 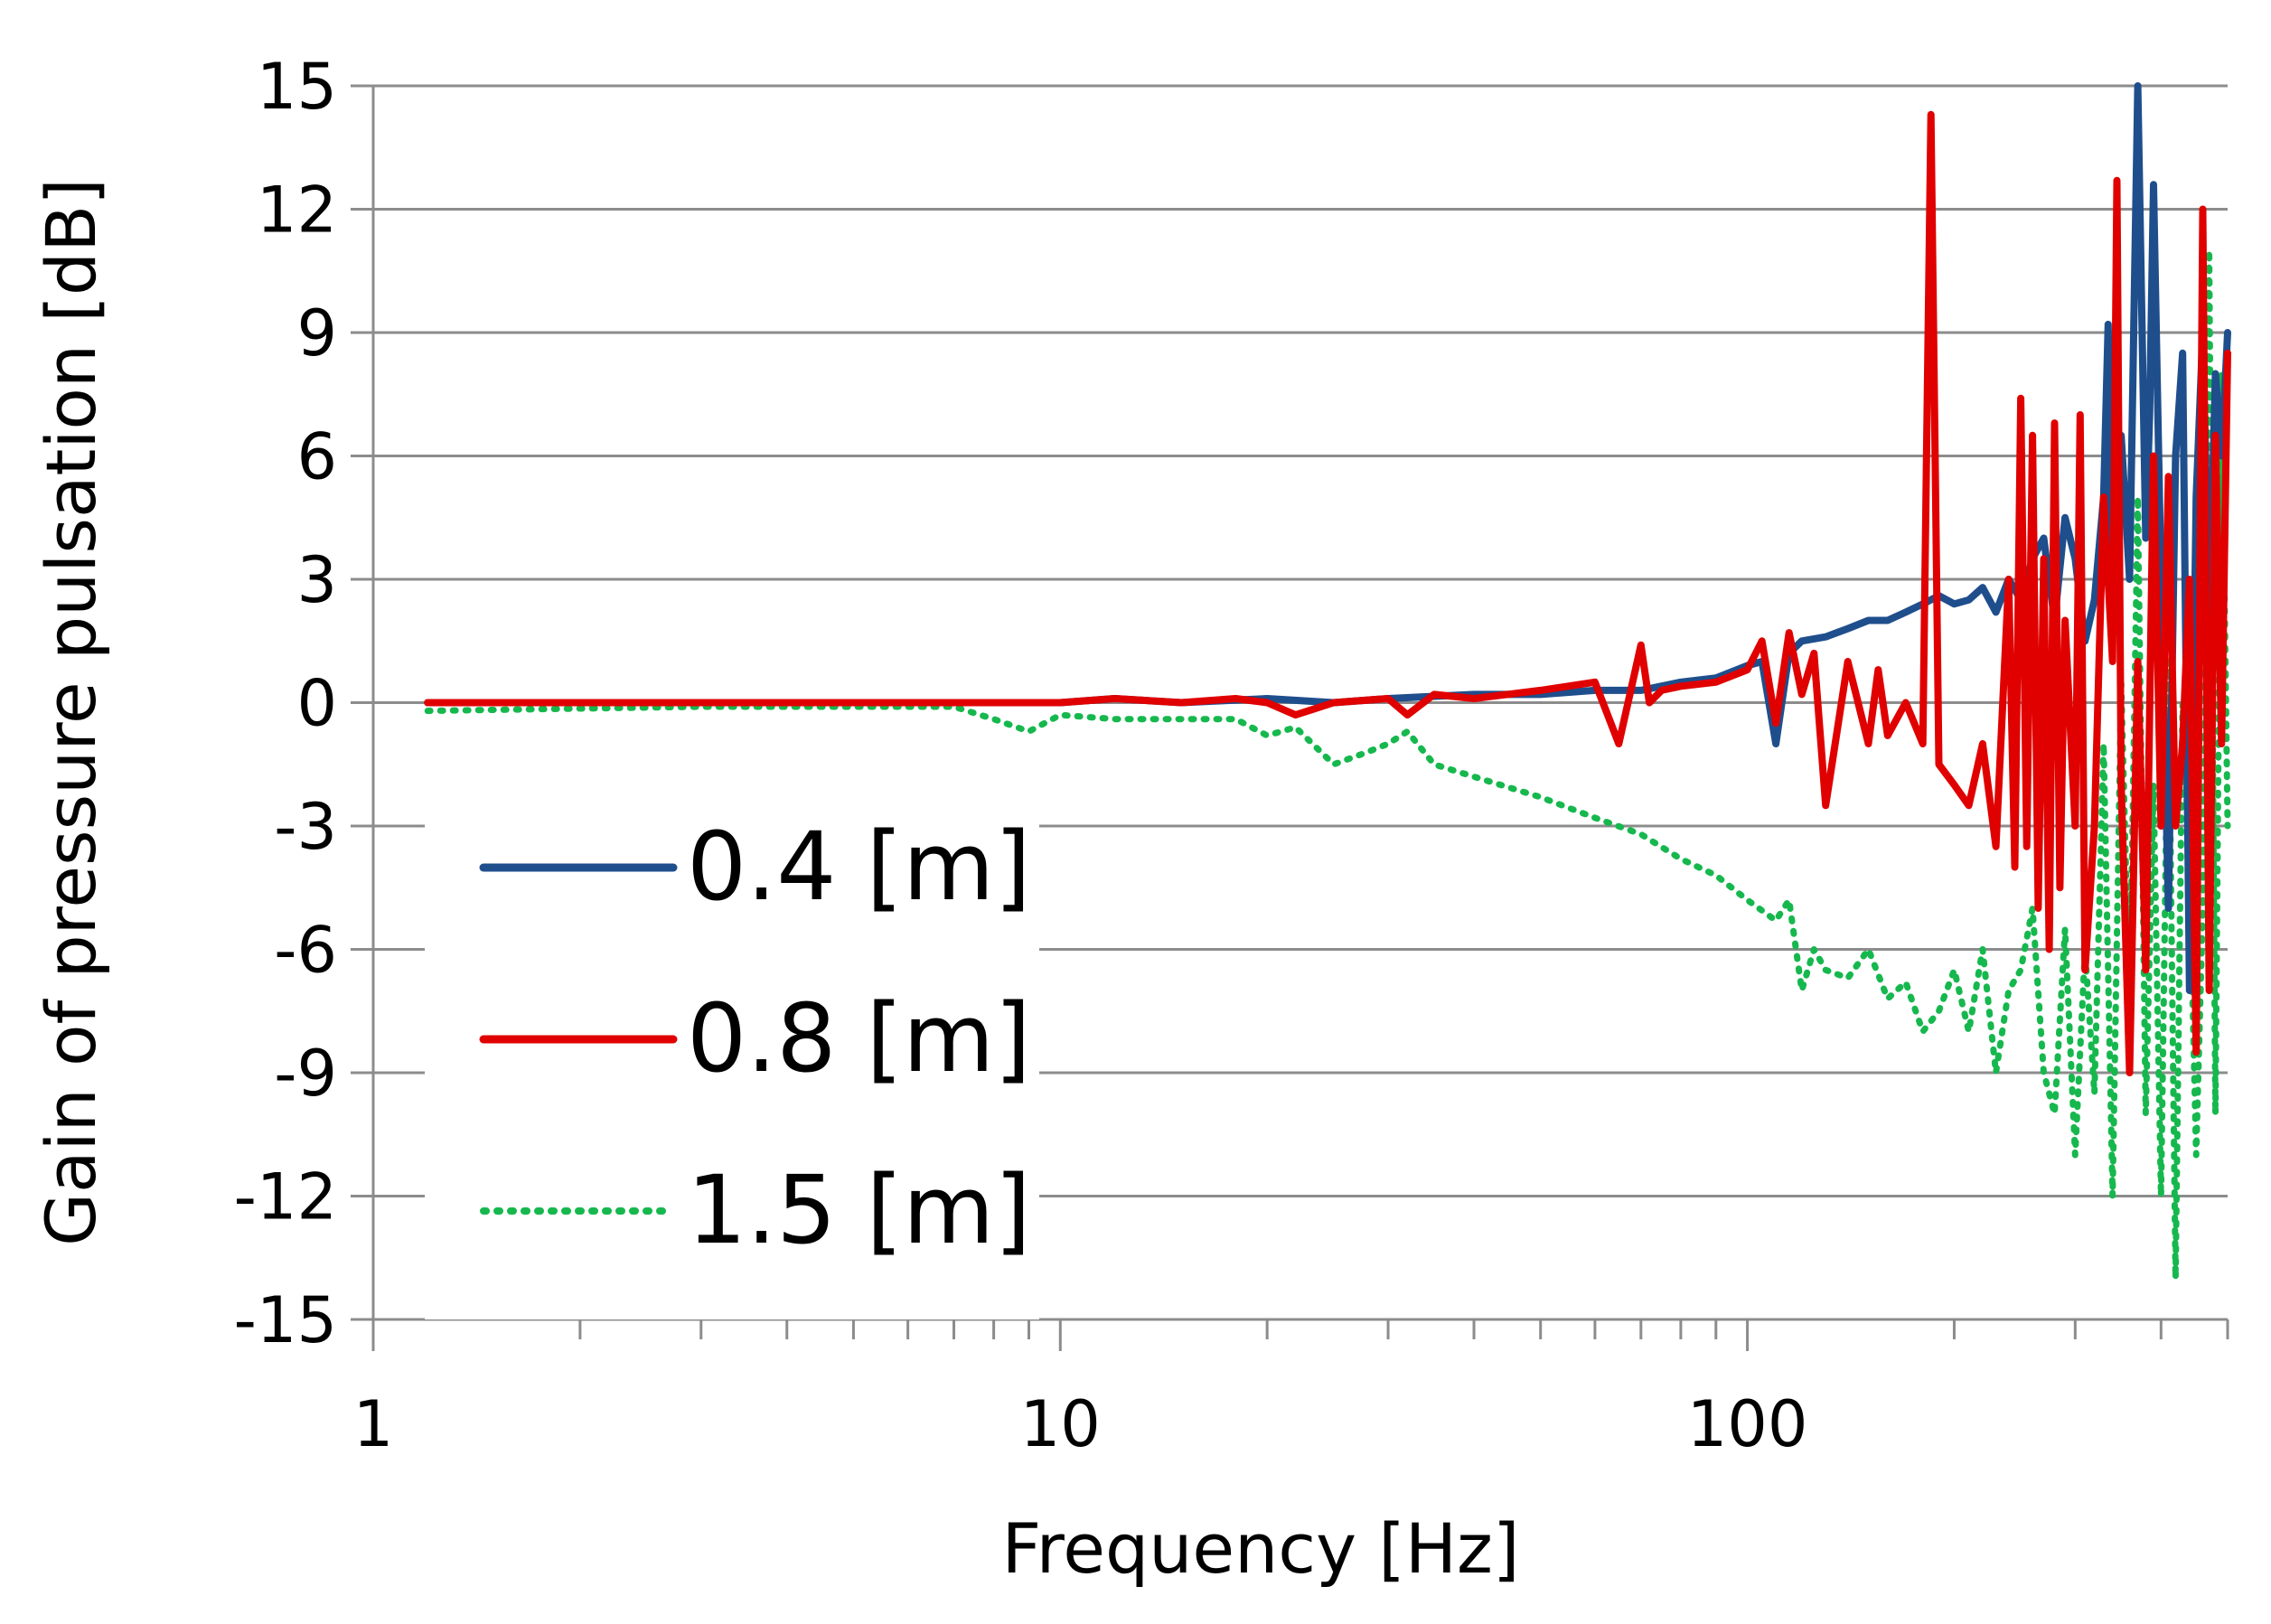 I want to click on y-tick-label-0: 0, so click(x=316, y=704).